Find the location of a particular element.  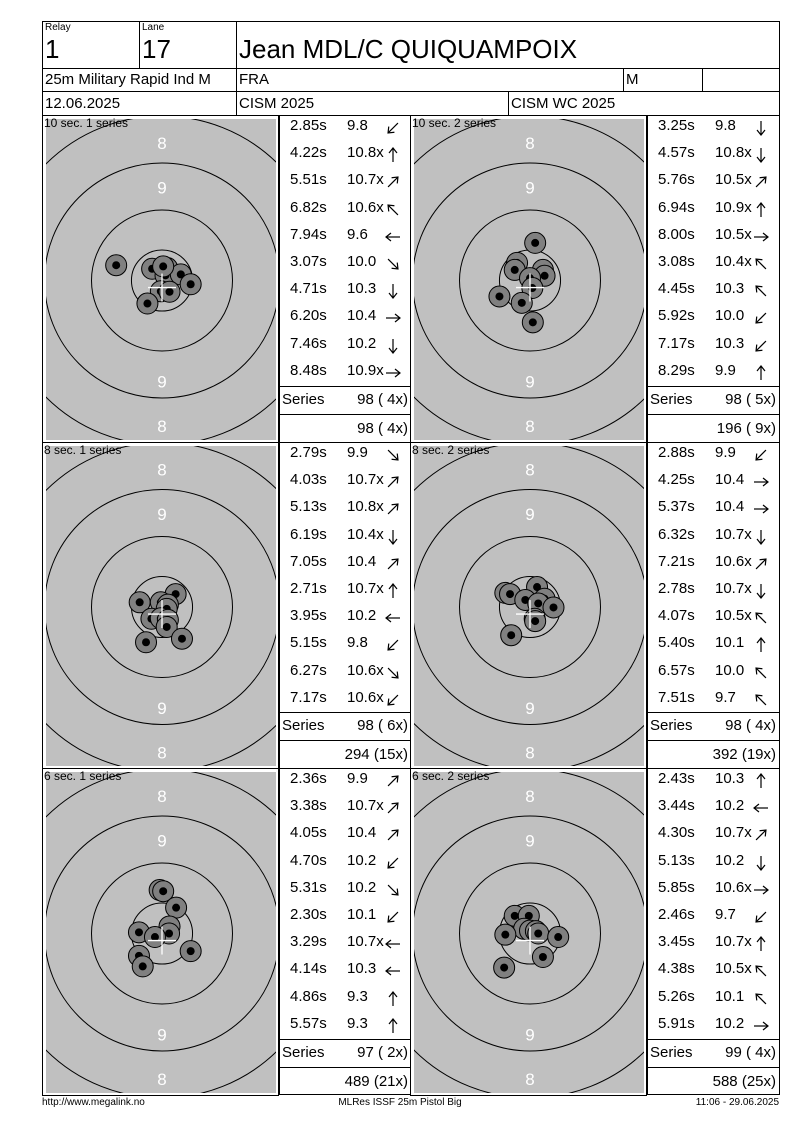

shot-row: 5.13s 10.2 is located at coordinates (714, 865).